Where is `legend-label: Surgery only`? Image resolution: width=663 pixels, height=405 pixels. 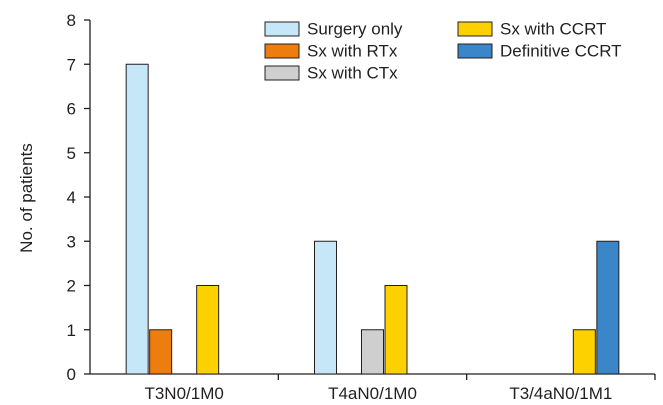
legend-label: Surgery only is located at coordinates (355, 29).